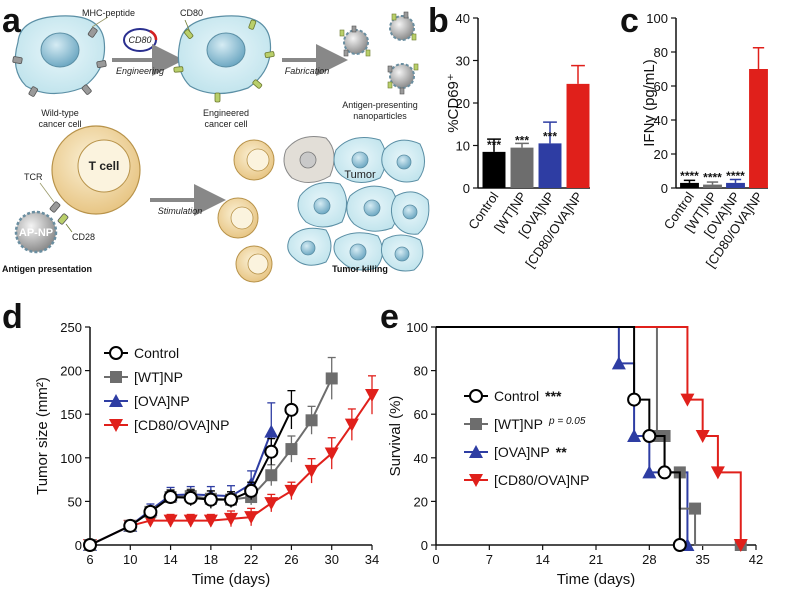  What do you see at coordinates (36, 233) in the screenshot?
I see `ap-np-label: AP-NP` at bounding box center [36, 233].